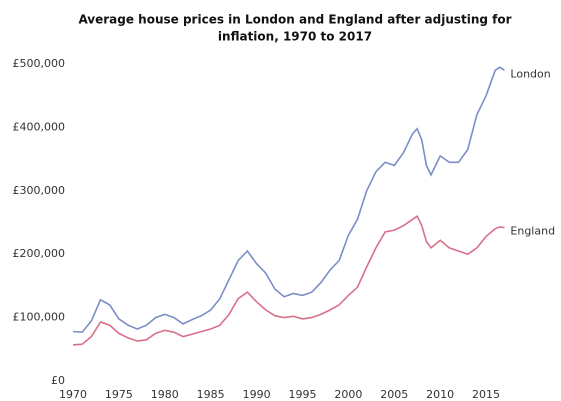 The image size is (561, 401). Describe the element at coordinates (39, 253) in the screenshot. I see `y-tick-label: £200,000` at that location.